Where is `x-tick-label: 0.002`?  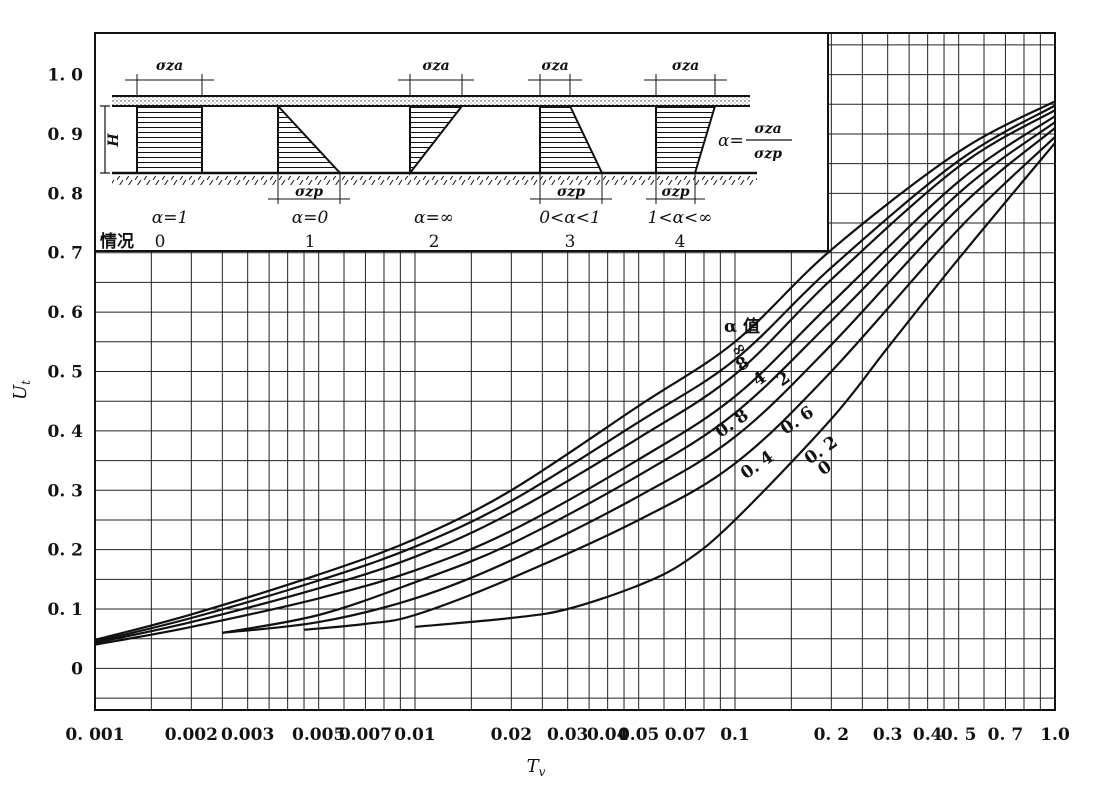
x-tick-label: 0.002 is located at coordinates (191, 735).